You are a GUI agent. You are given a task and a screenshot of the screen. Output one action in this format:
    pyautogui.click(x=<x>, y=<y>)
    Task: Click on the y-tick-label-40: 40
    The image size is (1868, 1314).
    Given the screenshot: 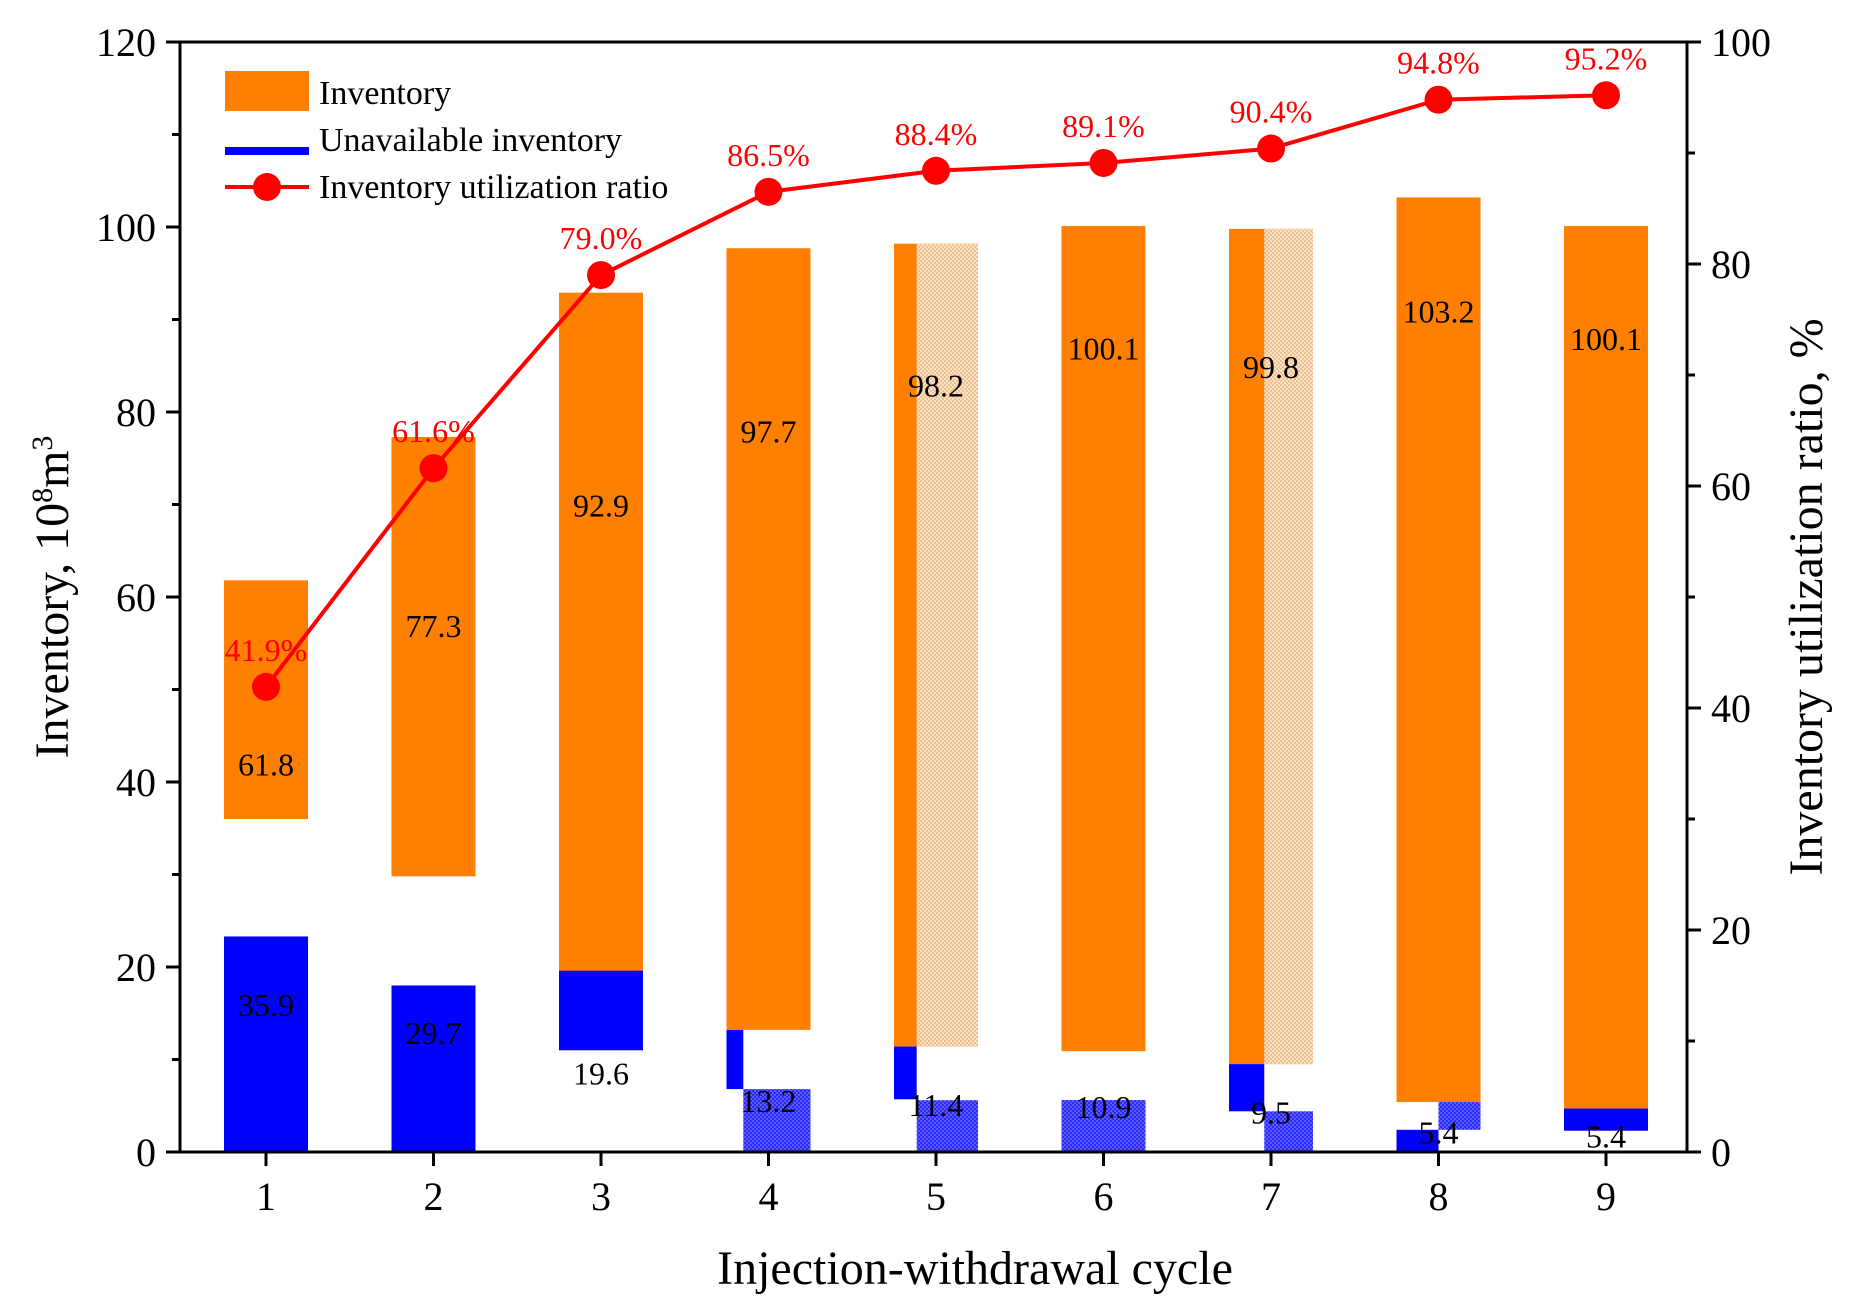 What is the action you would take?
    pyautogui.click(x=136, y=782)
    